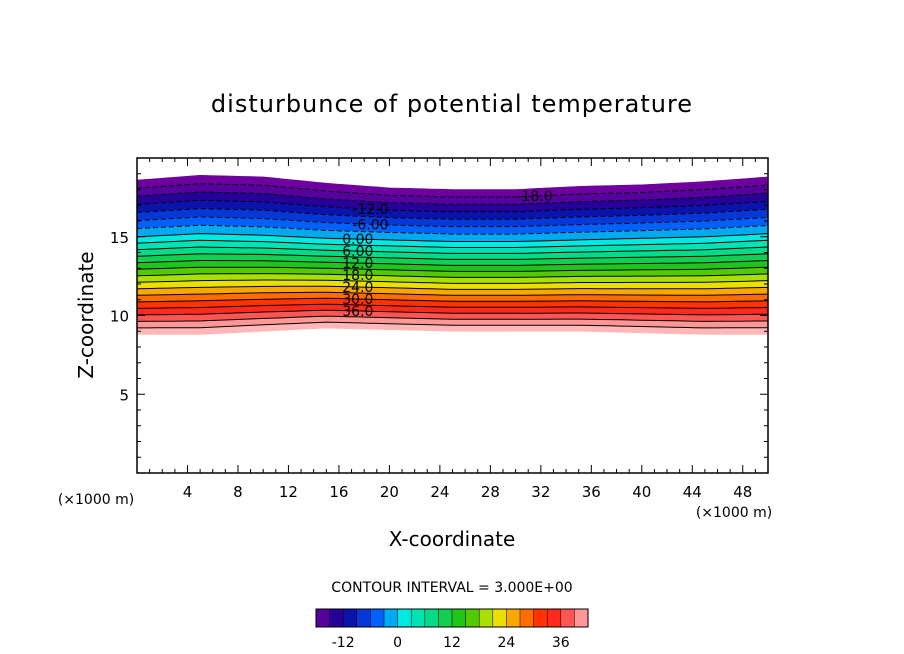 The width and height of the screenshot is (904, 654). Describe the element at coordinates (338, 492) in the screenshot. I see `x-tick-label: 16` at that location.